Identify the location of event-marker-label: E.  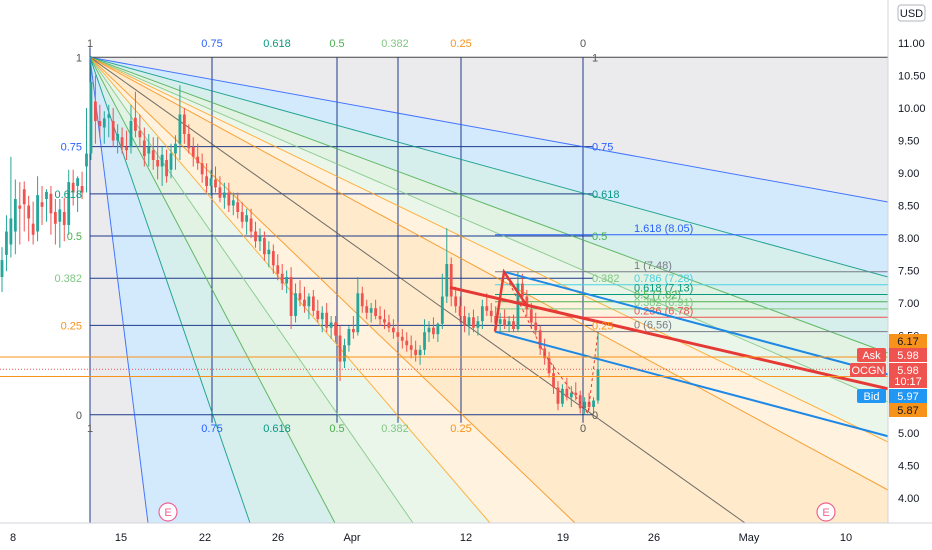
(167, 513).